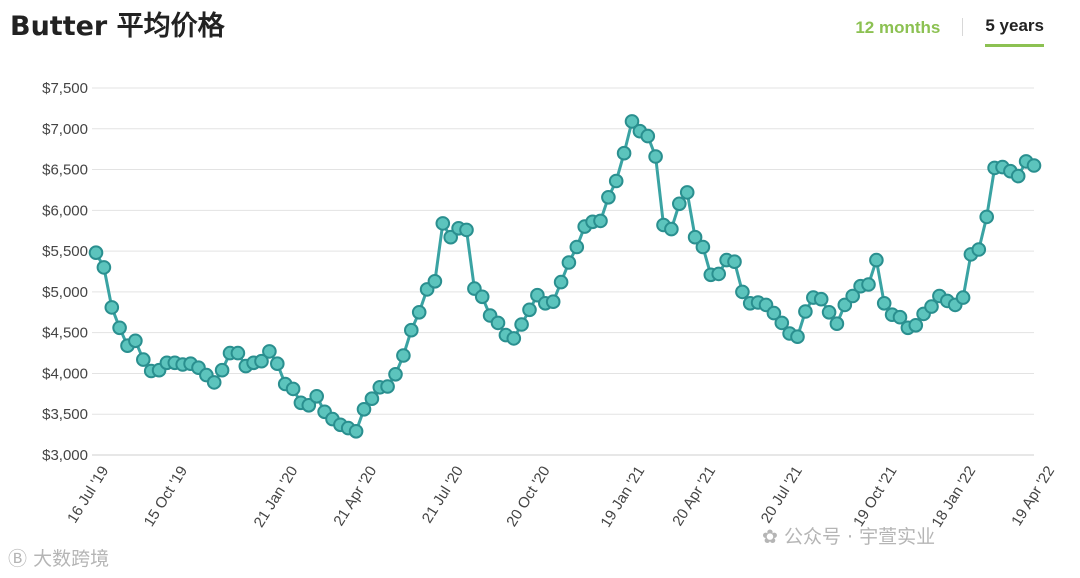 This screenshot has width=1080, height=578. What do you see at coordinates (1033, 496) in the screenshot?
I see `x-tick-label: 19 Apr '22` at bounding box center [1033, 496].